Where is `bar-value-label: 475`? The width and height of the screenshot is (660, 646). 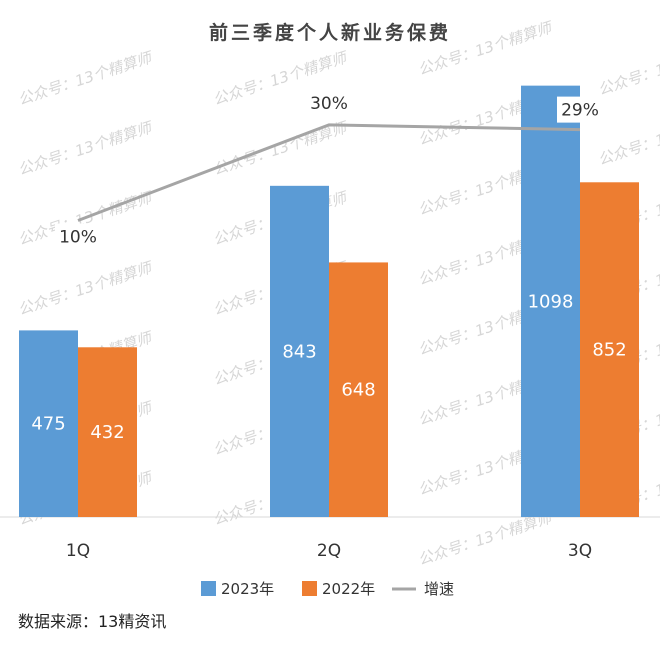
bar-value-label: 475 is located at coordinates (48, 424).